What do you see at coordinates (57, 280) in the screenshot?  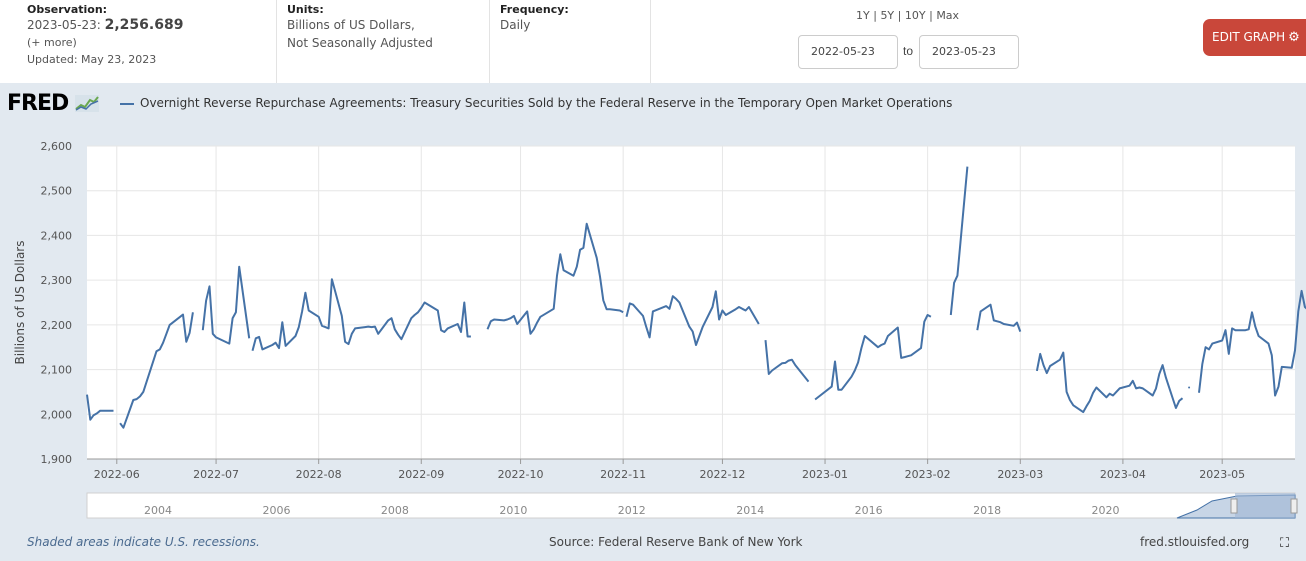 I see `y-tick-label: 2,300` at bounding box center [57, 280].